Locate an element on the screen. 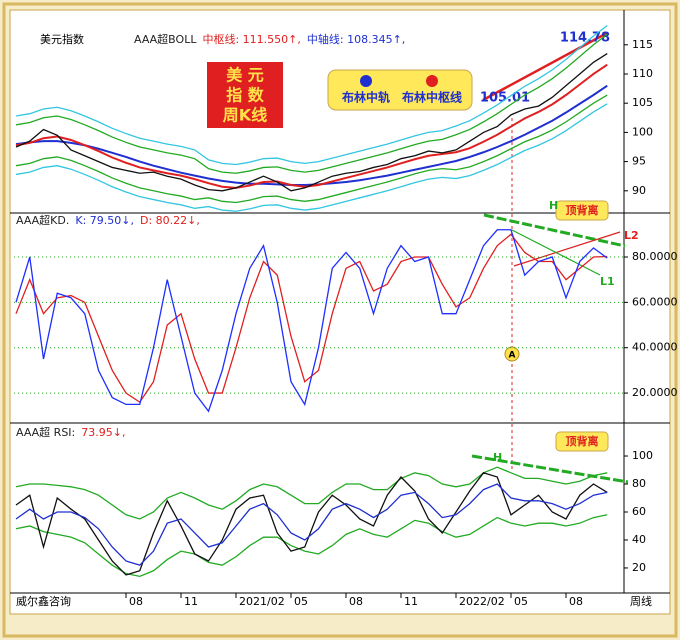 The height and width of the screenshot is (640, 680). x-tick-label: 2021/02 is located at coordinates (262, 601).